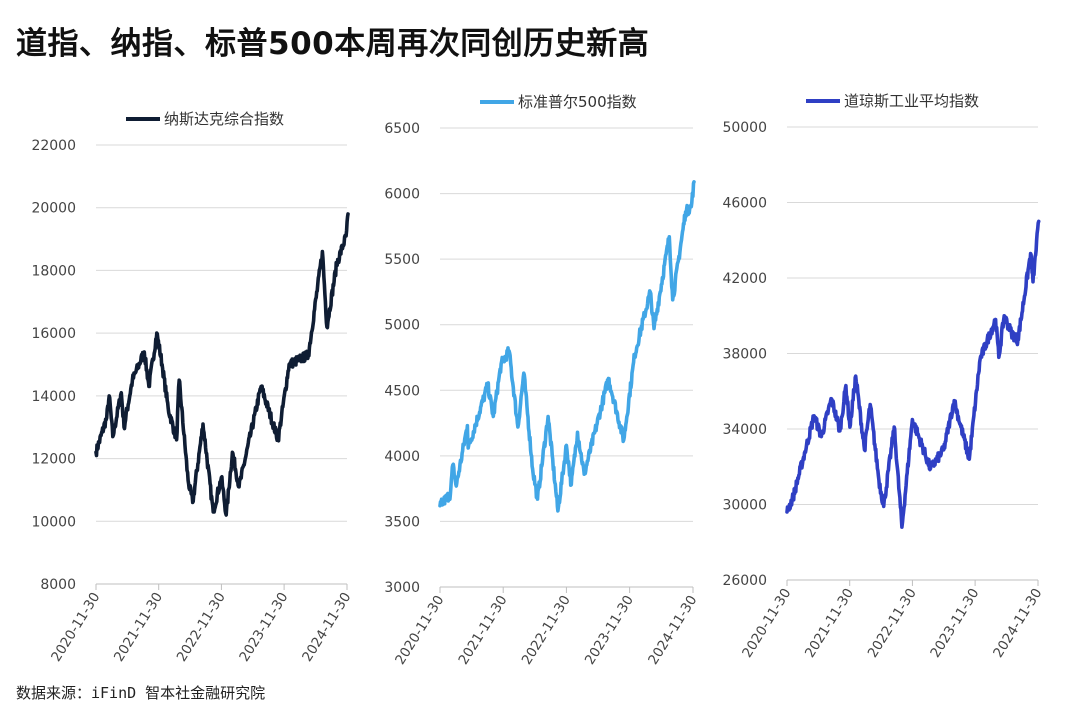 This screenshot has height=712, width=1080. What do you see at coordinates (53, 146) in the screenshot?
I see `y-tick-label: 22000` at bounding box center [53, 146].